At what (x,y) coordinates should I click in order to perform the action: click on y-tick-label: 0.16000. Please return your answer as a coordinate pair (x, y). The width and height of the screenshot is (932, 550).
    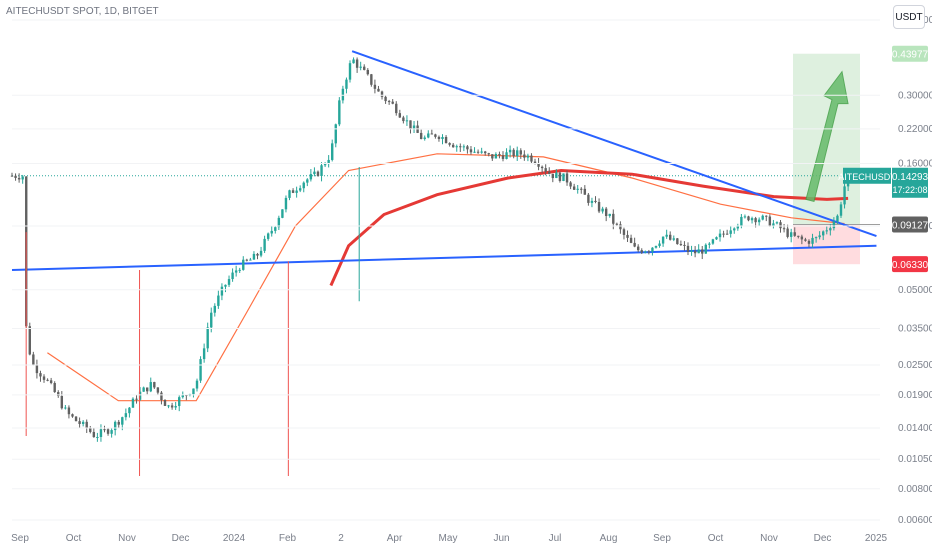
    Looking at the image, I should click on (915, 164).